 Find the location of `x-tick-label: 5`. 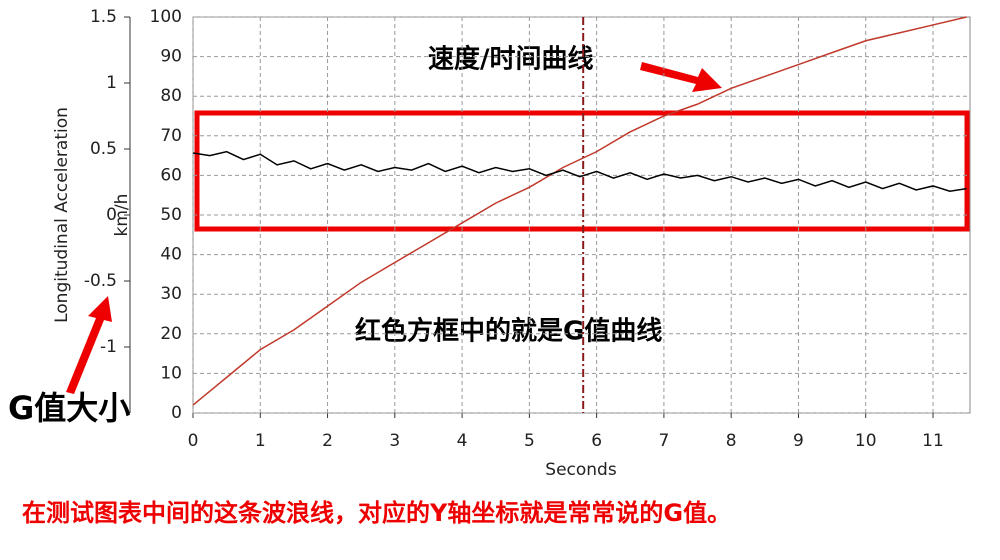

x-tick-label: 5 is located at coordinates (529, 441).